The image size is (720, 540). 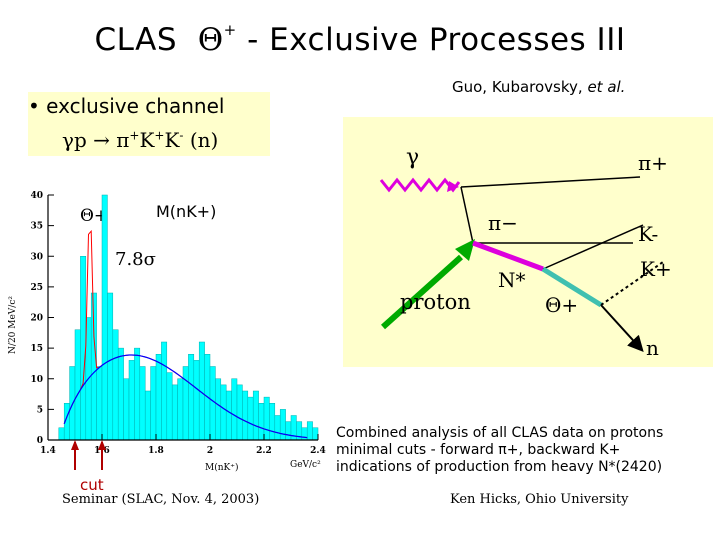 What do you see at coordinates (92, 485) in the screenshot?
I see `cut-label: cut` at bounding box center [92, 485].